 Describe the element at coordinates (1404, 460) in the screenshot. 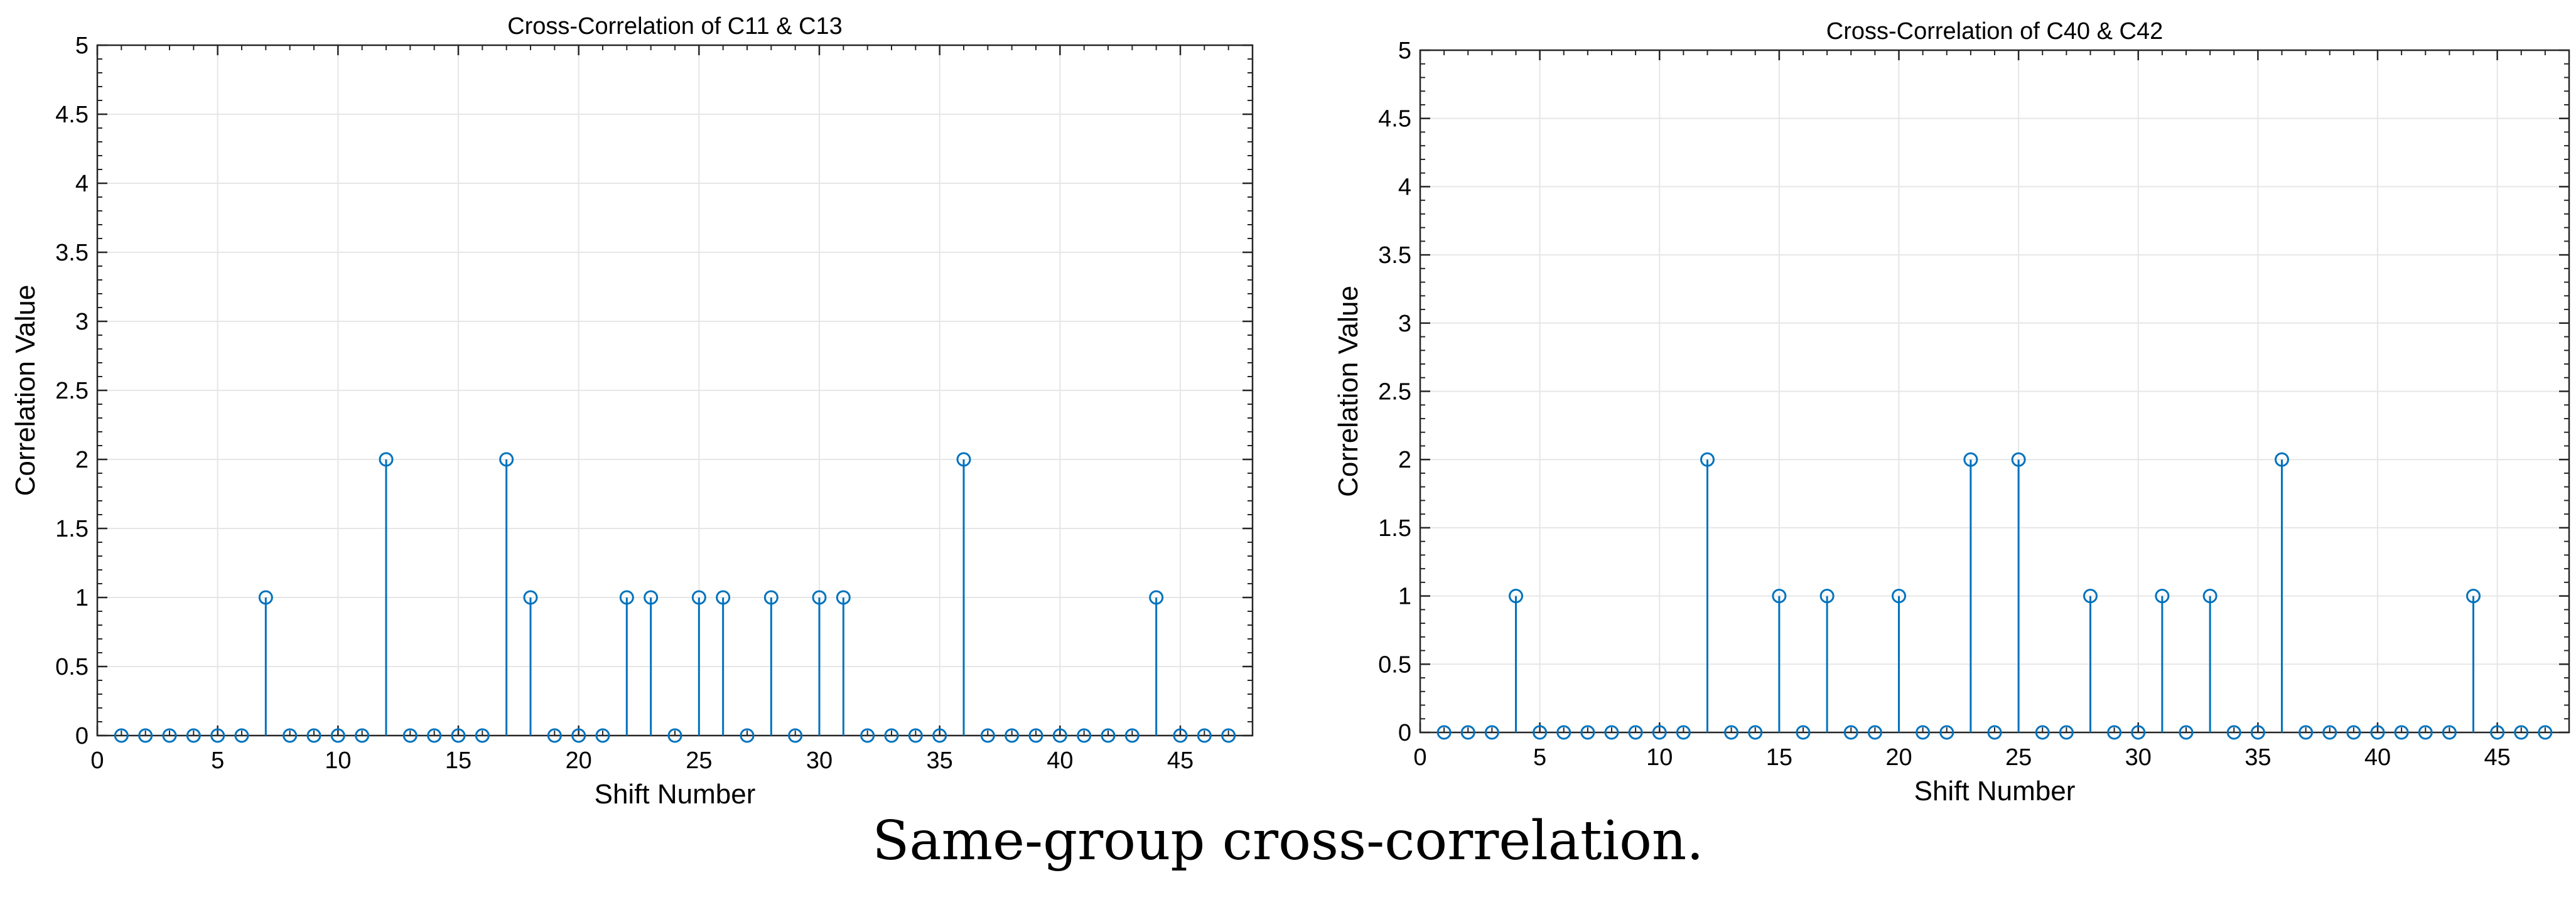

I see `y-tick-label: 2` at that location.